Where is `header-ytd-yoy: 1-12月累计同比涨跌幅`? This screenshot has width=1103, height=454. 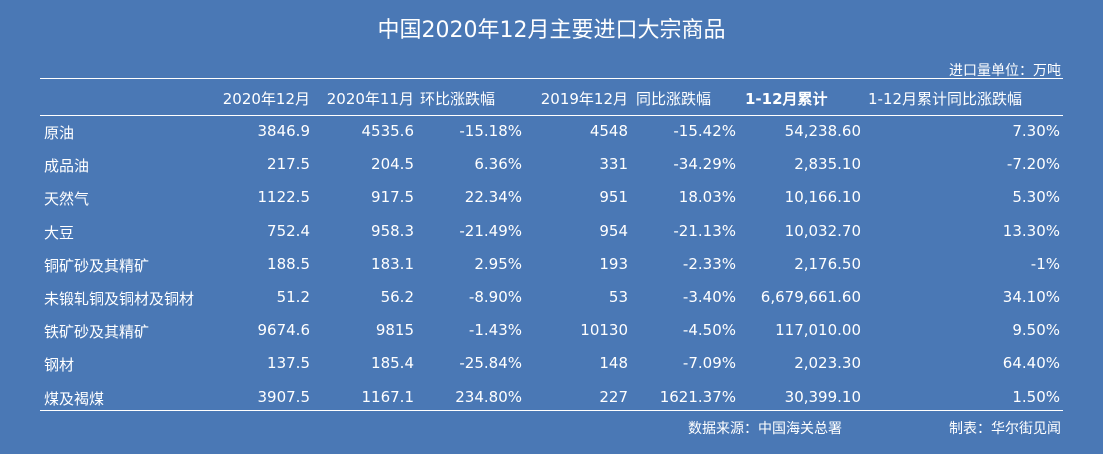
header-ytd-yoy: 1-12月累计同比涨跌幅 is located at coordinates (945, 99).